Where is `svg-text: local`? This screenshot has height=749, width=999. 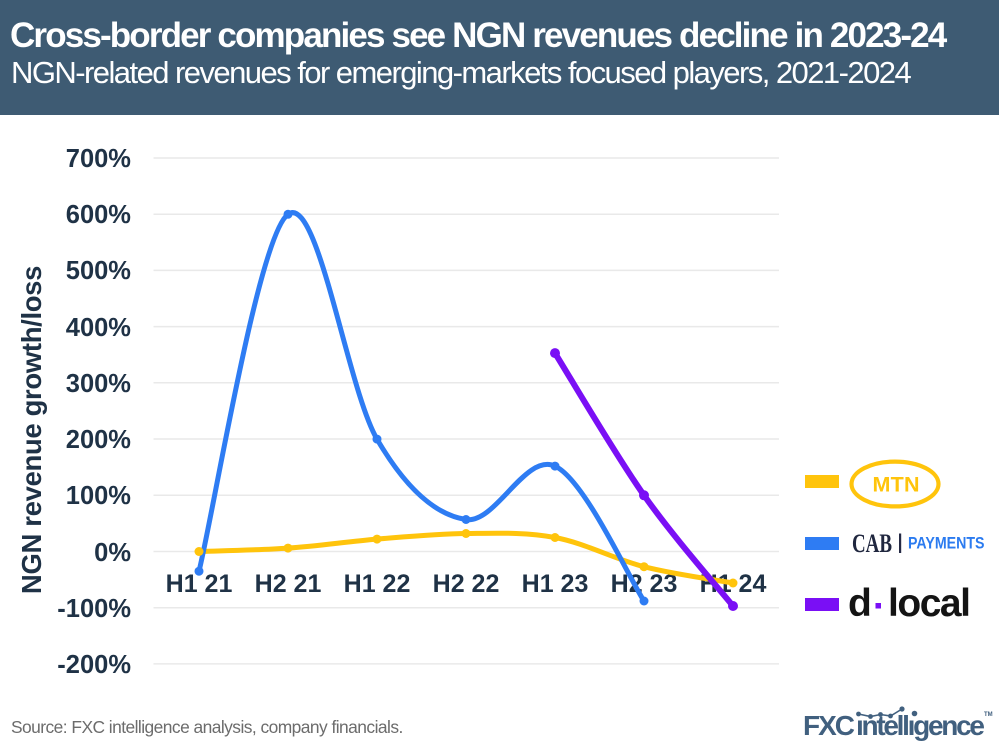
svg-text: local is located at coordinates (929, 603).